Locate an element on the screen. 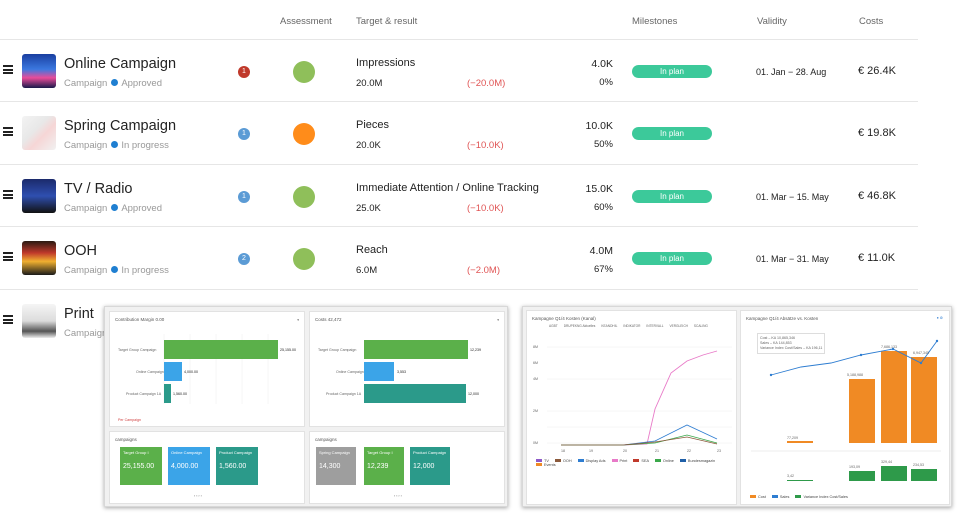 The height and width of the screenshot is (513, 960). bar-value: 6,947,345 is located at coordinates (921, 353).